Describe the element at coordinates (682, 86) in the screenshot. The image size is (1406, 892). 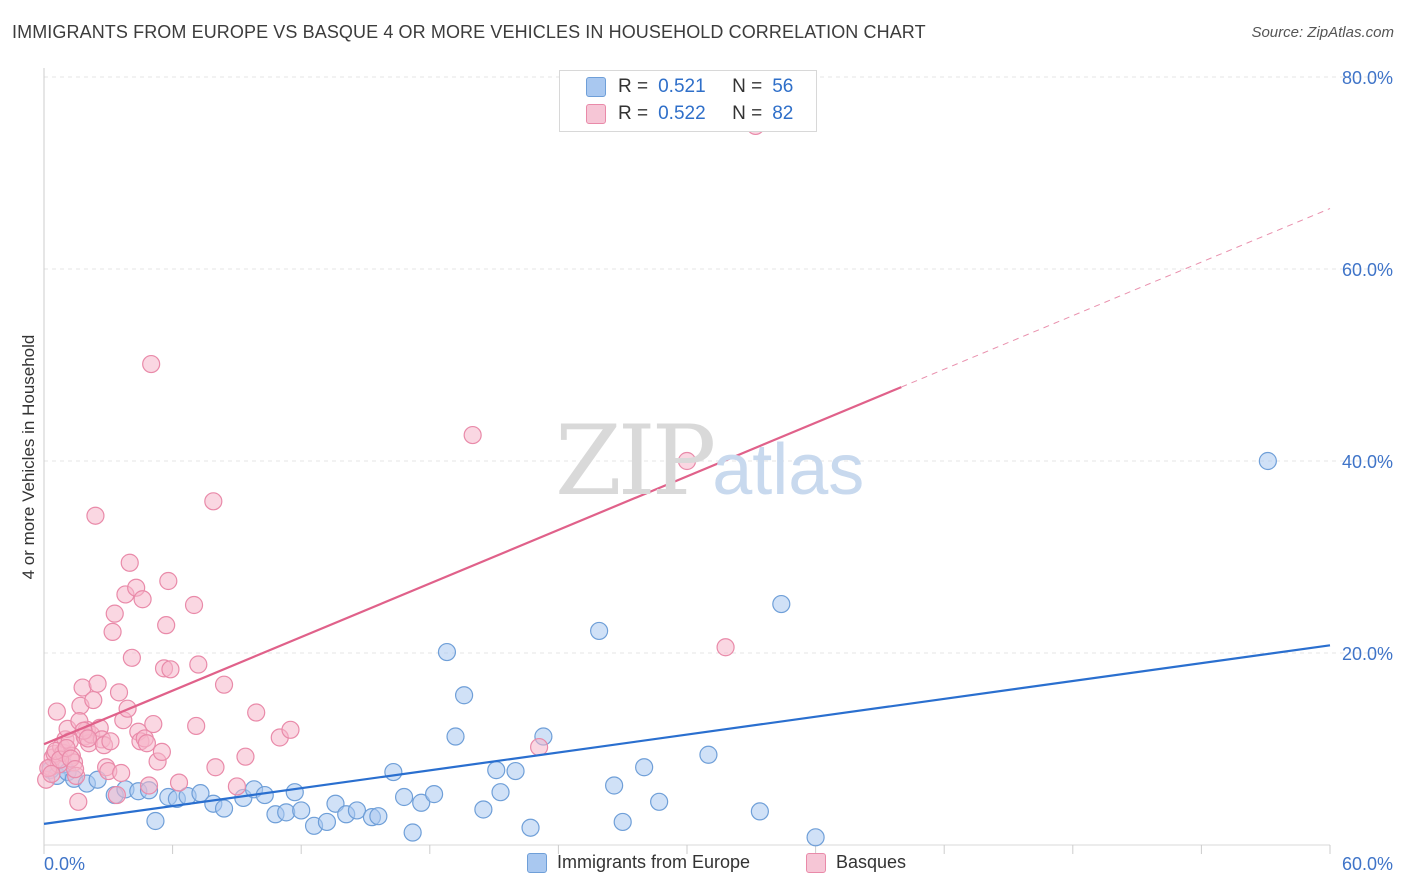
I see `legend-r-value-europe: 0.521` at that location.